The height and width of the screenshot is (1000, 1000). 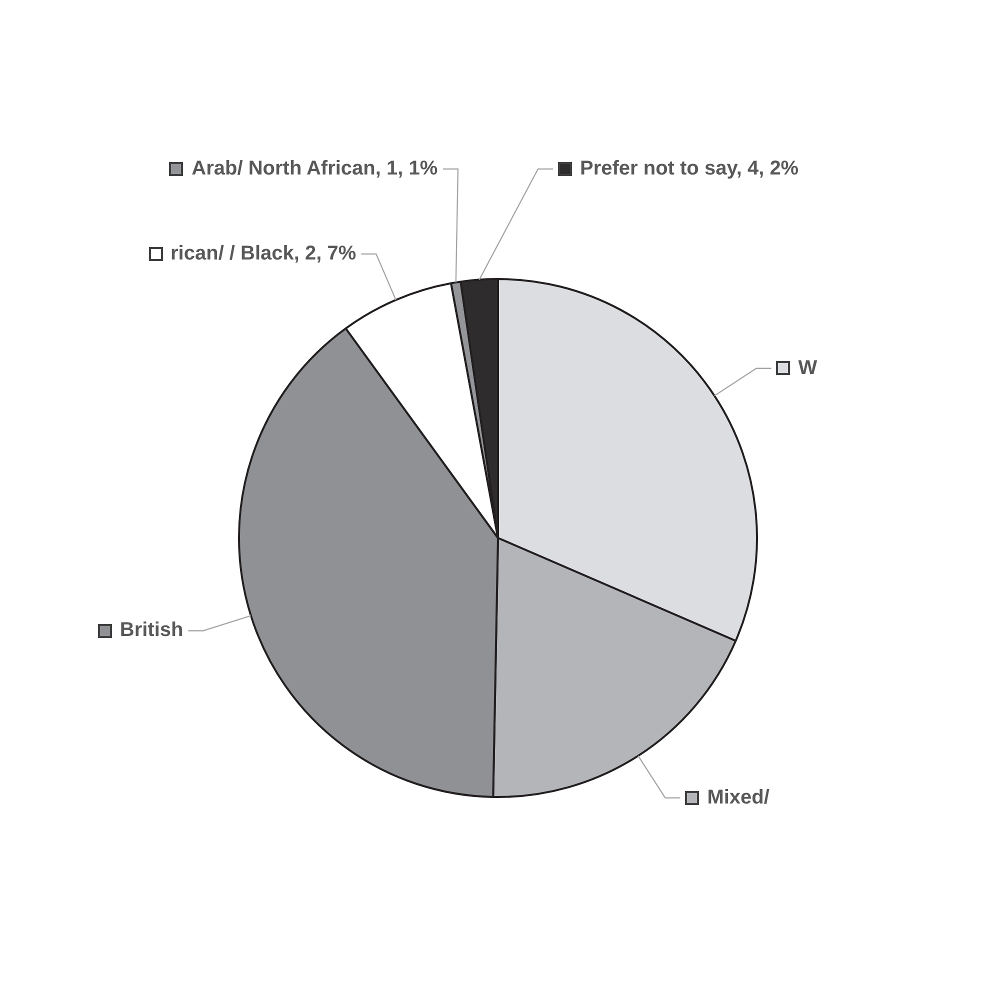 I want to click on legend-label: British, so click(x=152, y=630).